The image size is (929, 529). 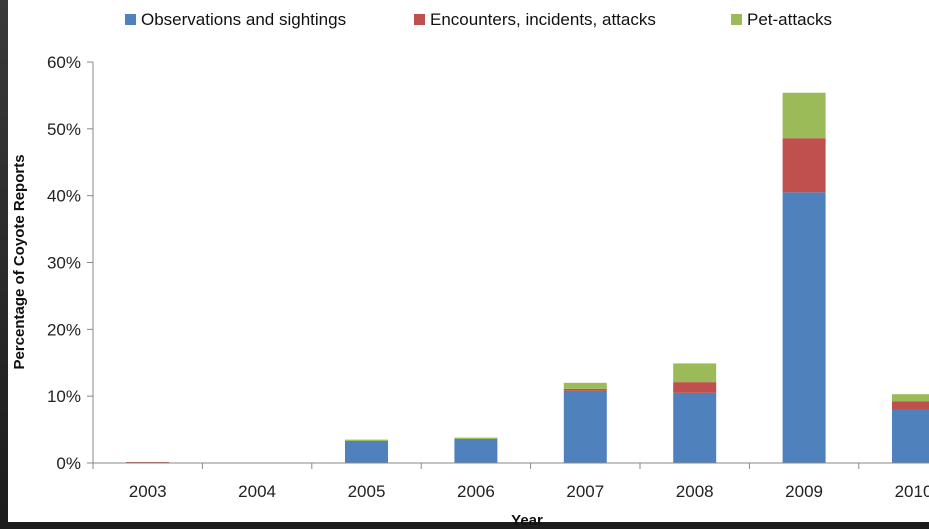 What do you see at coordinates (527, 520) in the screenshot?
I see `x-axis-title: Year` at bounding box center [527, 520].